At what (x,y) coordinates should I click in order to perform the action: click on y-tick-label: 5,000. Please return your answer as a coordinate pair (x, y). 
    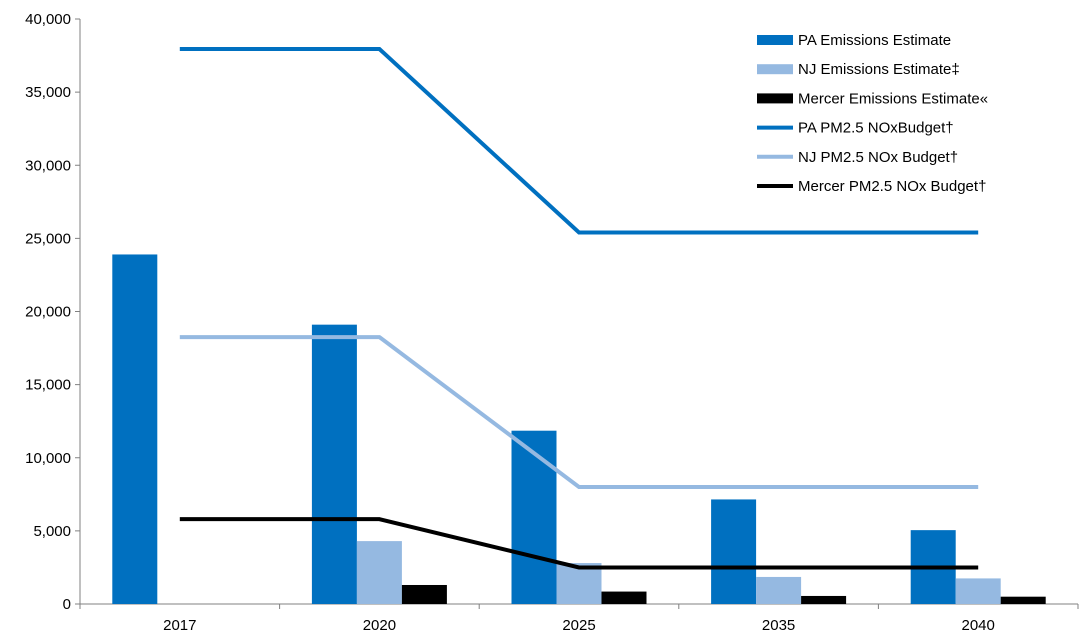
    Looking at the image, I should click on (52, 531).